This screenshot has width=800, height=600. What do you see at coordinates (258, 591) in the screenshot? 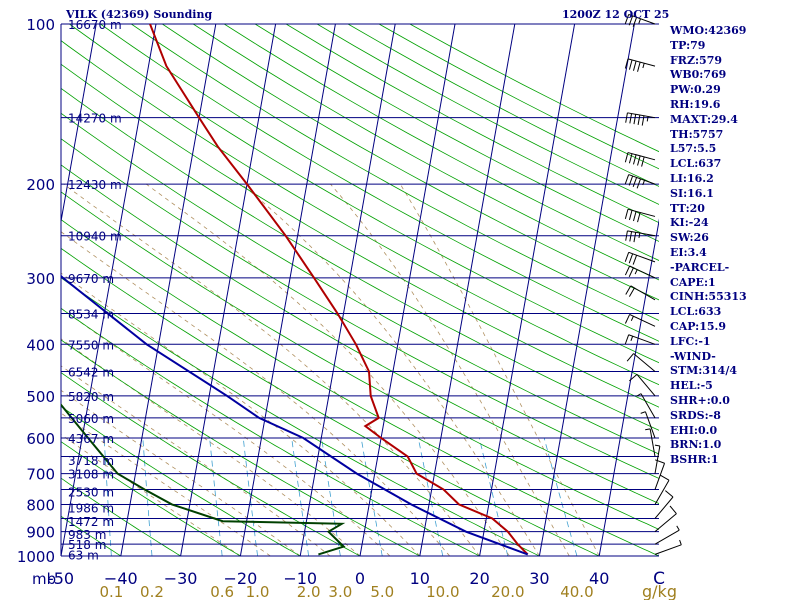
I see `mixing-ratio-tick-label: 1.0` at bounding box center [258, 591].